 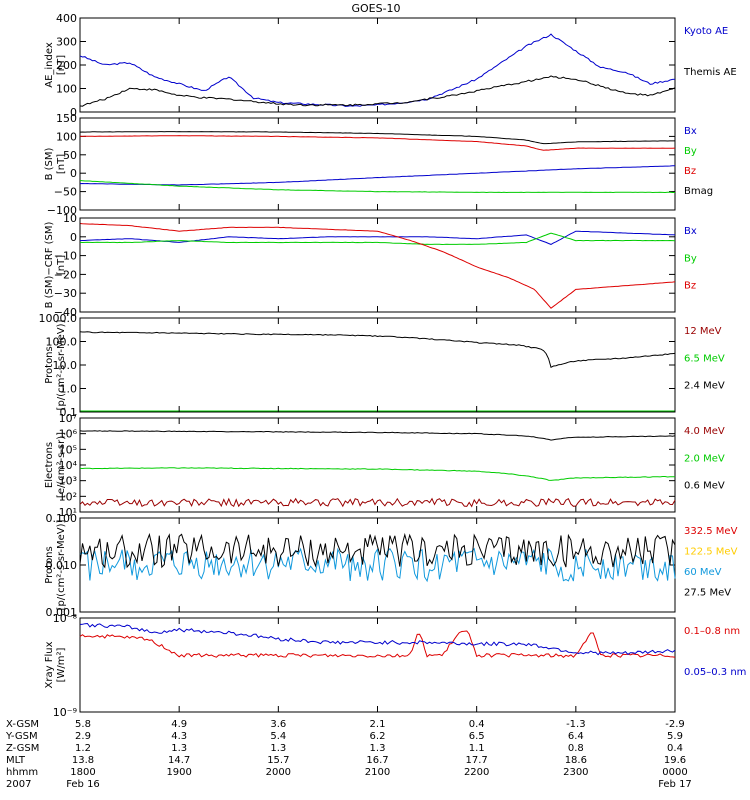 I want to click on xaxis-tick-value: 2.9, so click(x=83, y=736).